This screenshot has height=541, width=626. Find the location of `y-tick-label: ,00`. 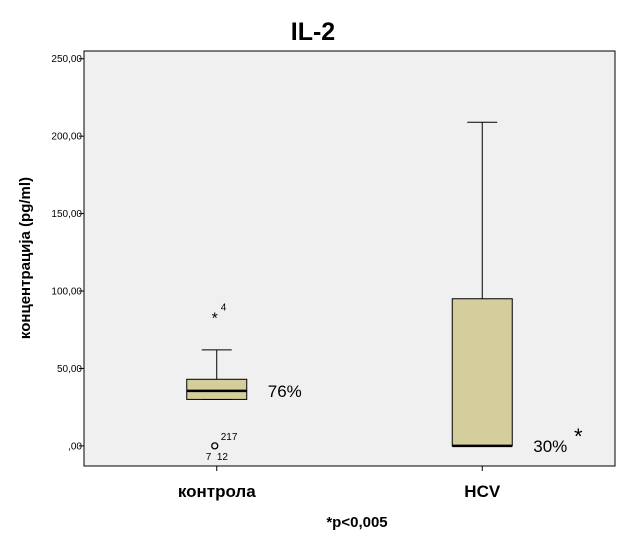

y-tick-label: ,00 is located at coordinates (75, 446).